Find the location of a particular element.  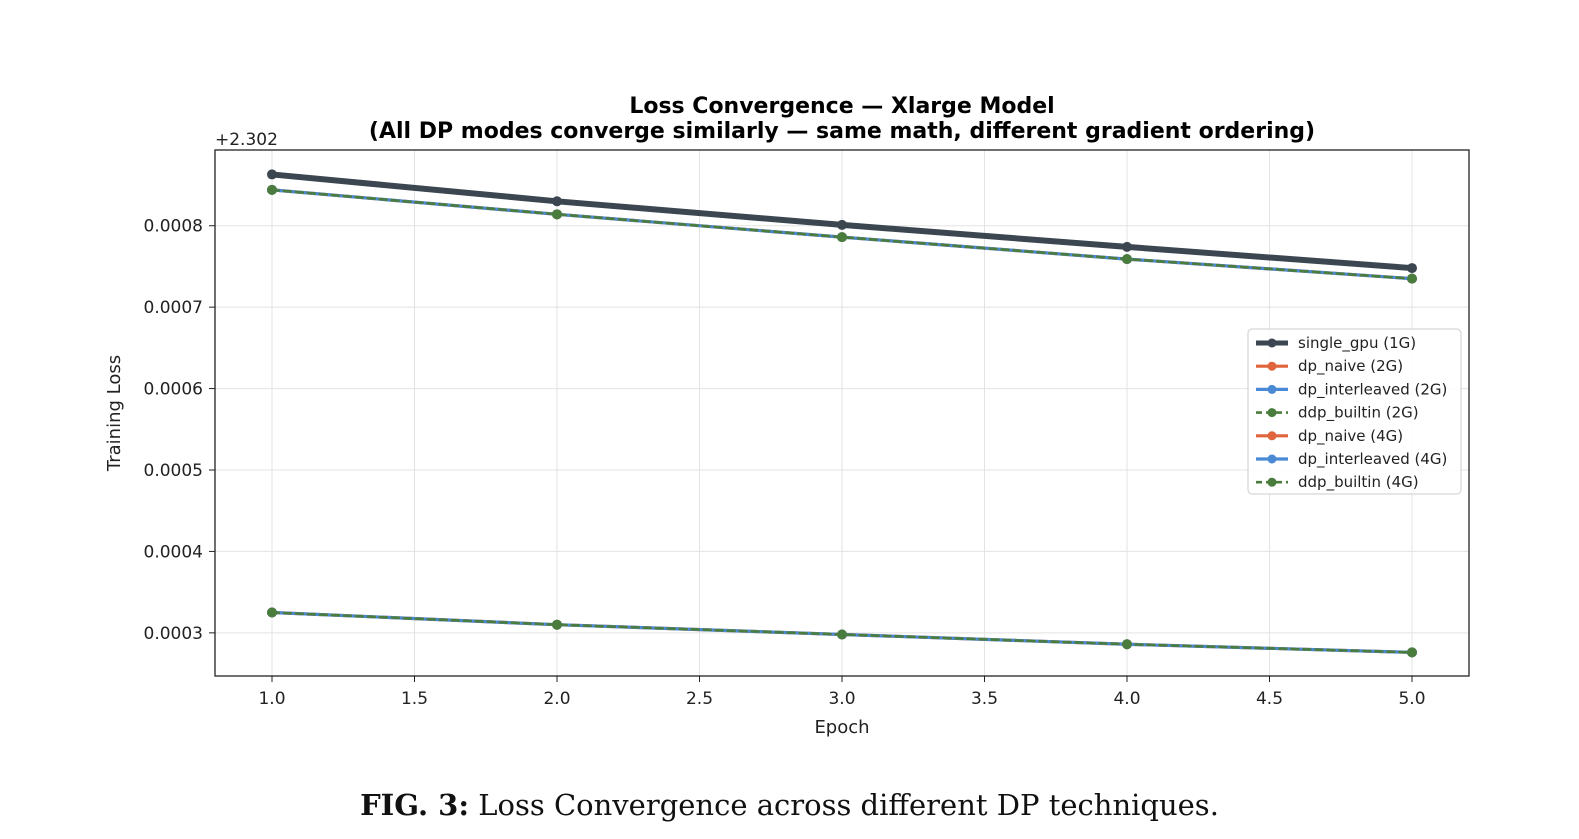

x-axis-ticks: 1.0 1.5 2.0 2.5 3.0 3.5 4.0 4.5 5.0 is located at coordinates (842, 692).